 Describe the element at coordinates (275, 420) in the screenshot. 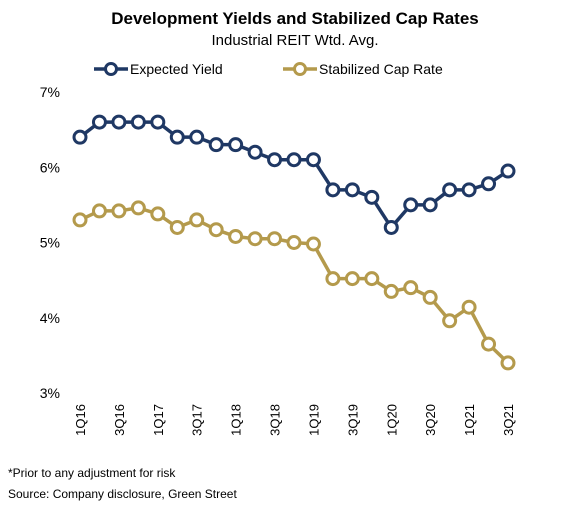

I see `x-tick-label: 3Q18` at that location.